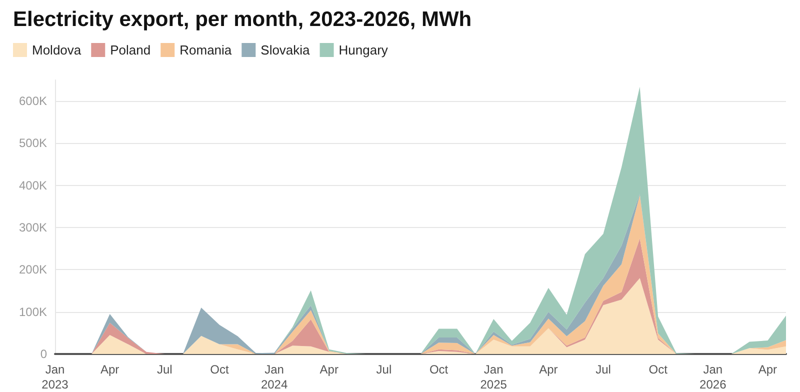  I want to click on legend-label: Poland, so click(130, 50).